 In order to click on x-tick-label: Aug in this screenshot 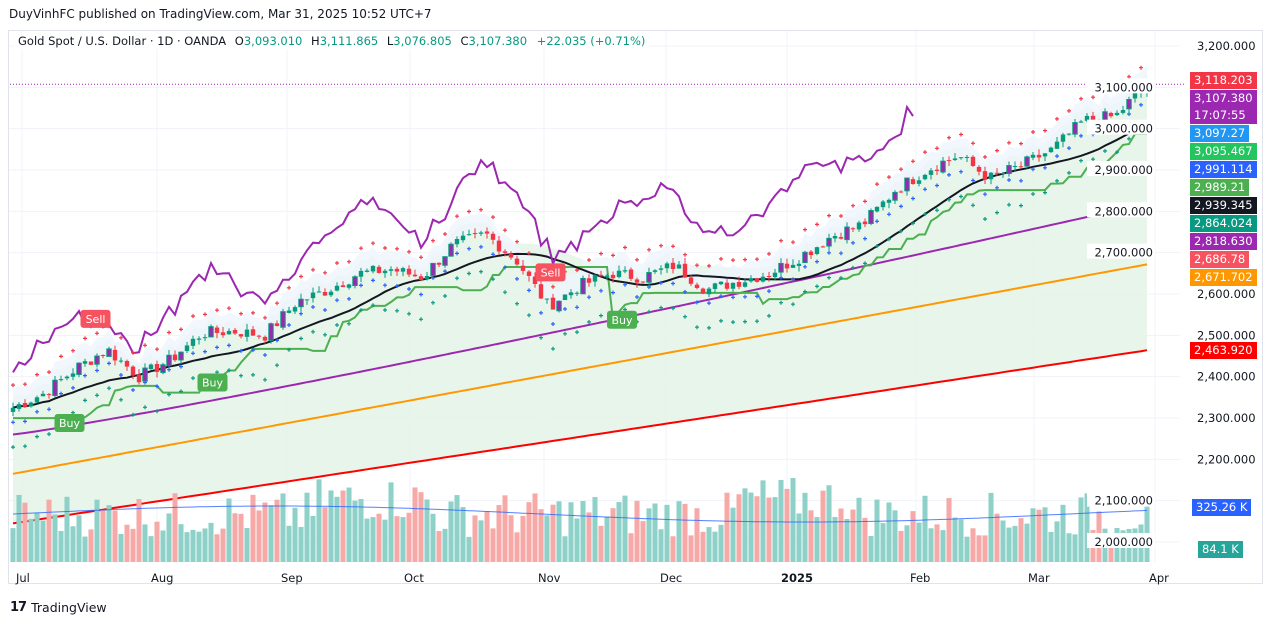, I will do `click(162, 578)`.